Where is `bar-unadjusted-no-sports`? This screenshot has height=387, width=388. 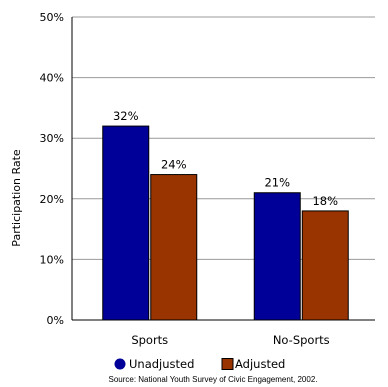
bar-unadjusted-no-sports is located at coordinates (277, 256).